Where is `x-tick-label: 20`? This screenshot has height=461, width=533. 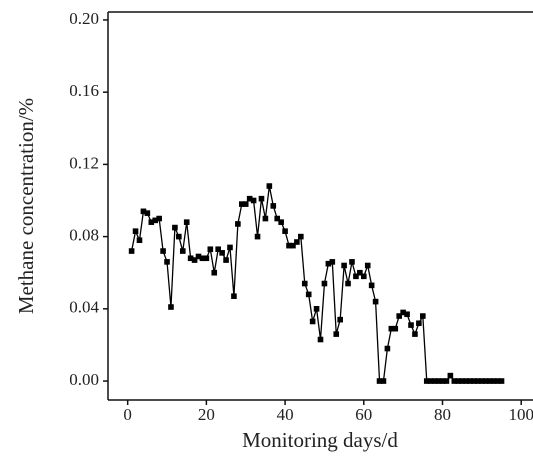
x-tick-label: 20 is located at coordinates (206, 414).